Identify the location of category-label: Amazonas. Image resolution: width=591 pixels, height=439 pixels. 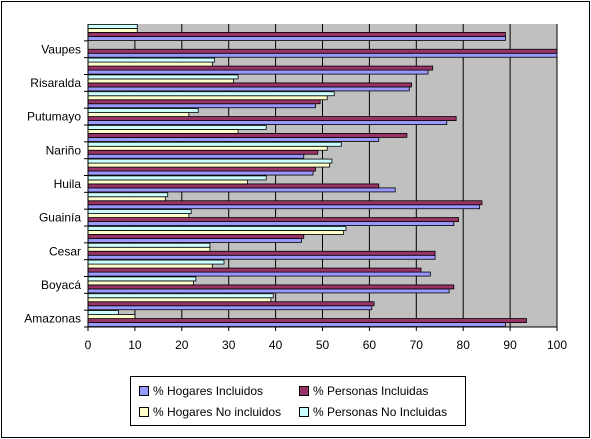
(52, 319).